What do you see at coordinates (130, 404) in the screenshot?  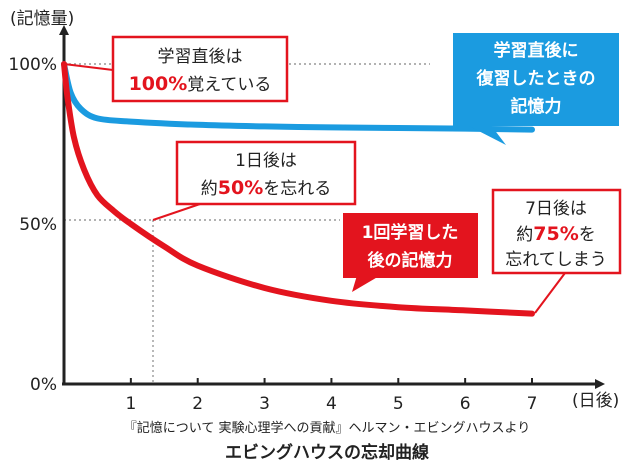 I see `x-tick-label: 1` at bounding box center [130, 404].